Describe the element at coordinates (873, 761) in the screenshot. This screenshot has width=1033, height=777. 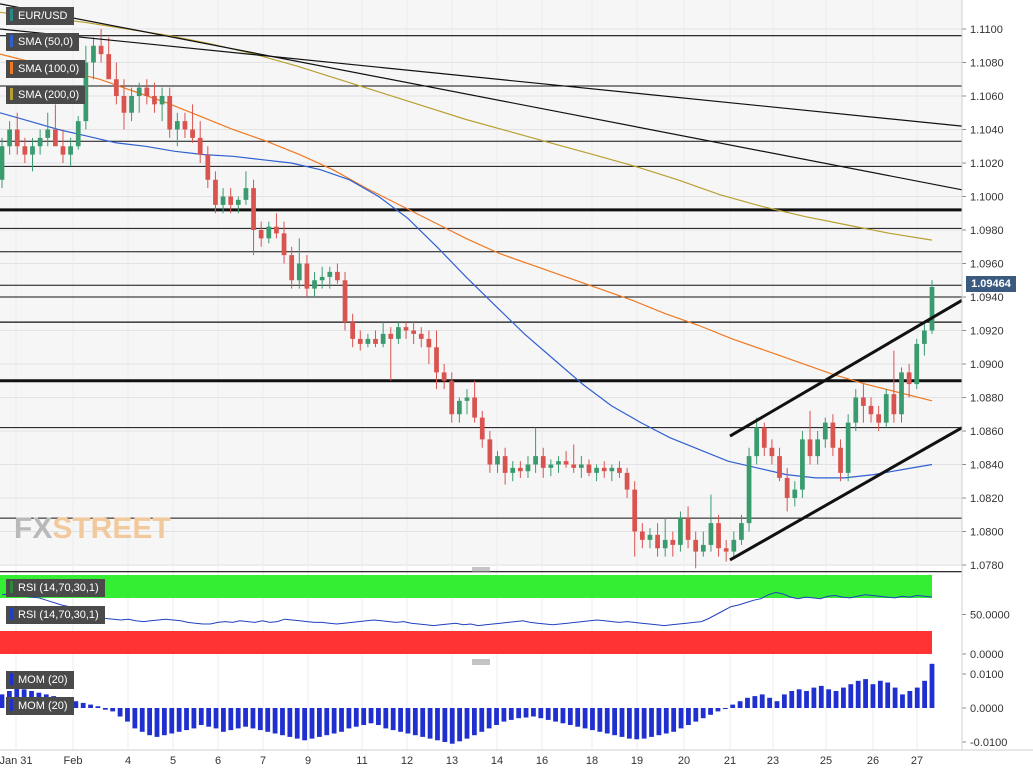
I see `date-tick-label: 26` at that location.